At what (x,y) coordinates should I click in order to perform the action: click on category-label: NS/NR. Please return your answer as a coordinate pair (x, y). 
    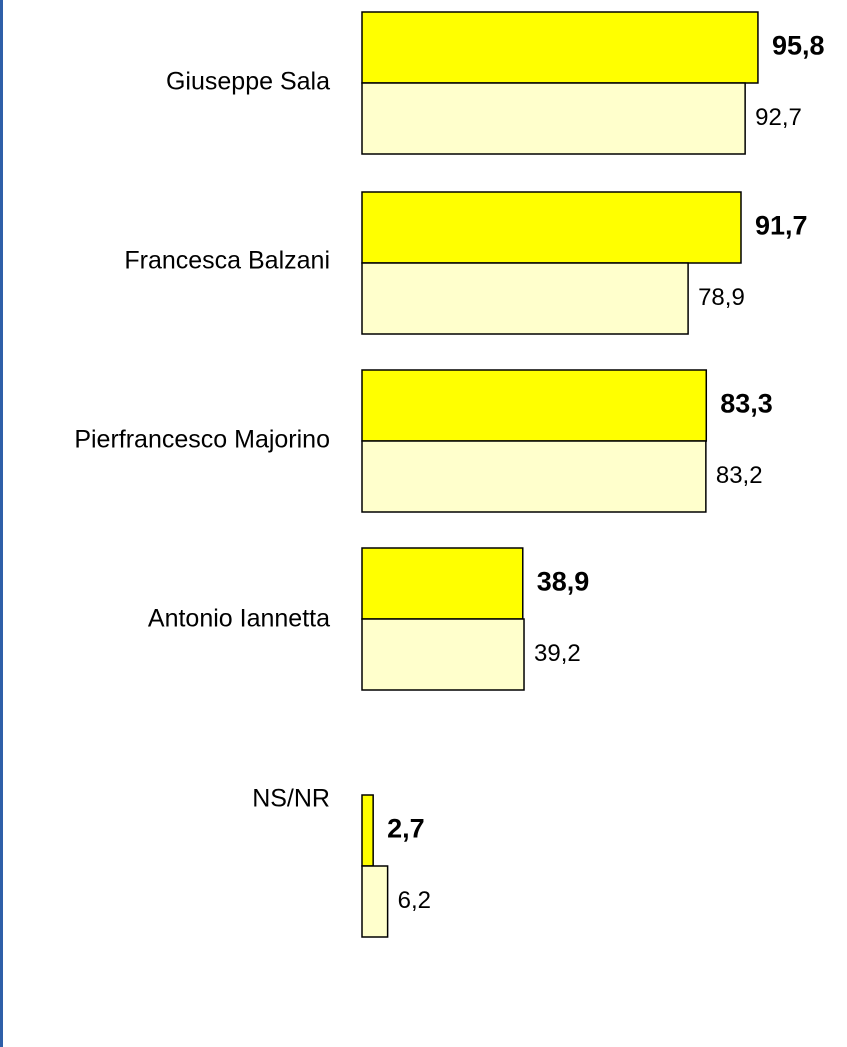
    Looking at the image, I should click on (291, 799).